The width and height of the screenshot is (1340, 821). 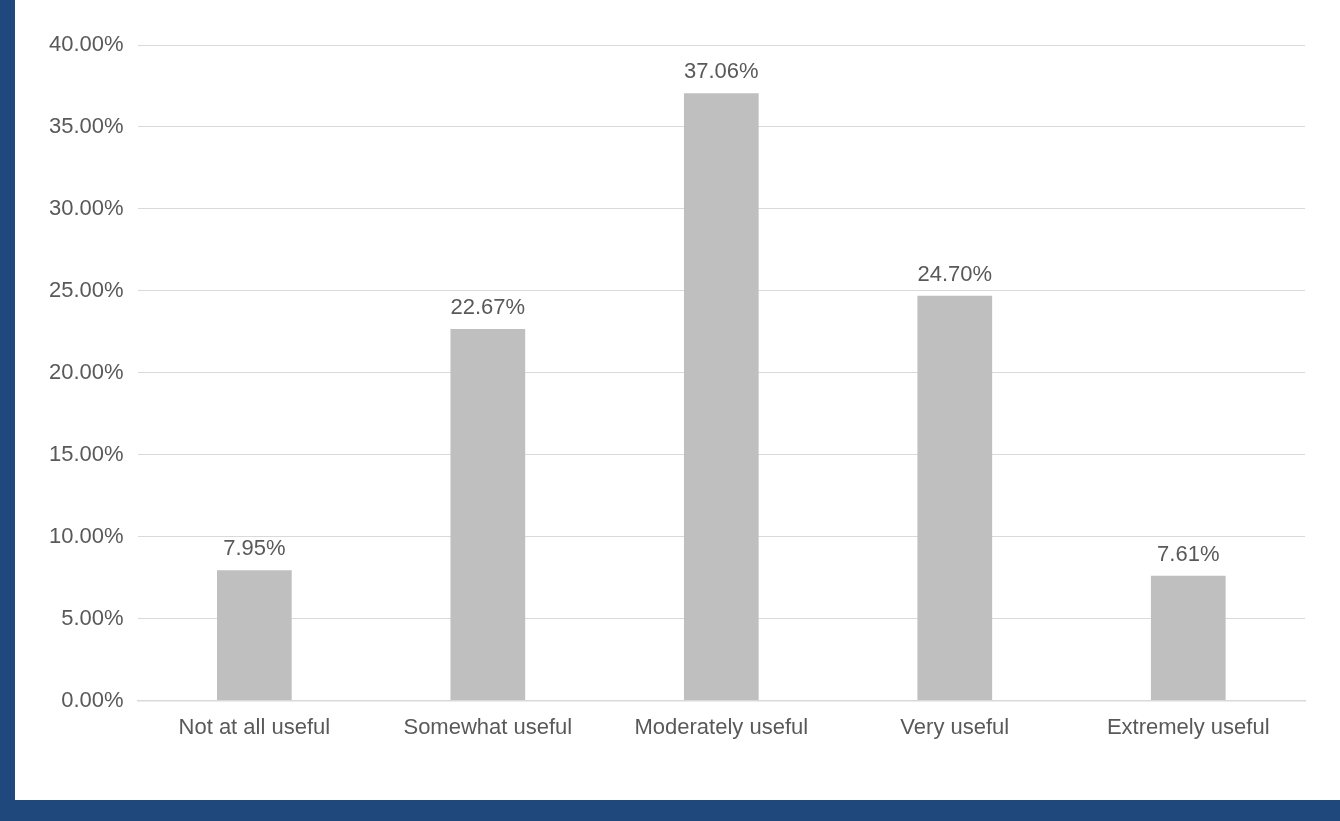 I want to click on data-label: 22.67%, so click(x=488, y=307).